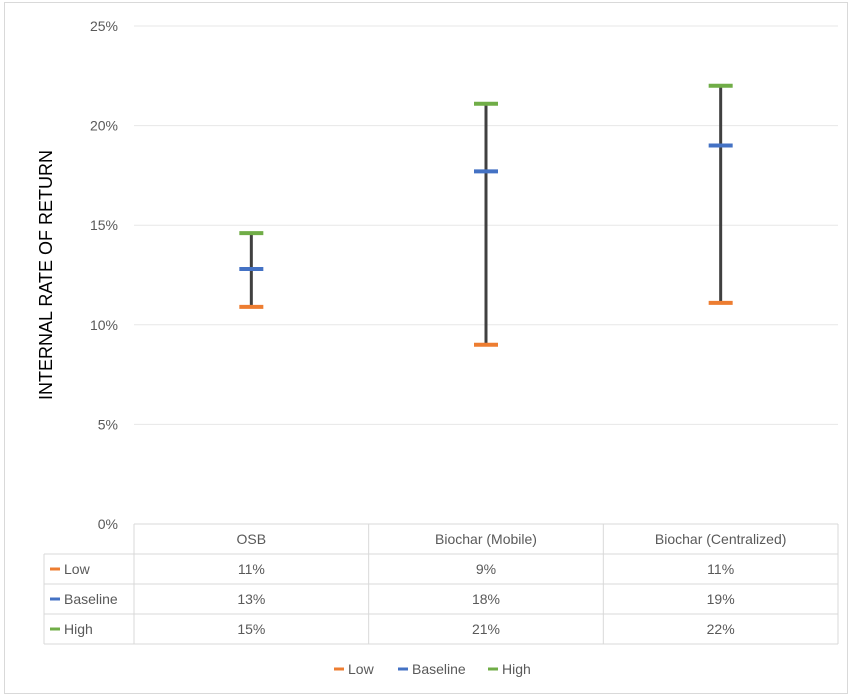 The image size is (852, 698). Describe the element at coordinates (251, 629) in the screenshot. I see `table-cell: 15%` at that location.